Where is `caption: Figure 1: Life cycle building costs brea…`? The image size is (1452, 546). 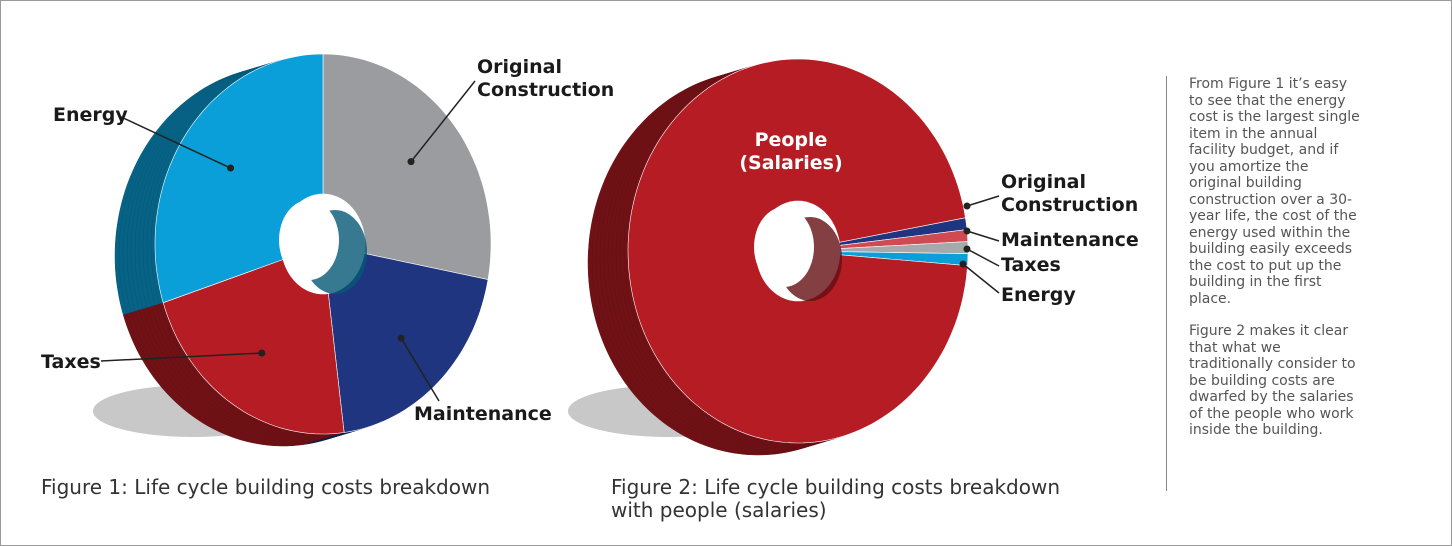
caption: Figure 1: Life cycle building costs brea… is located at coordinates (266, 487).